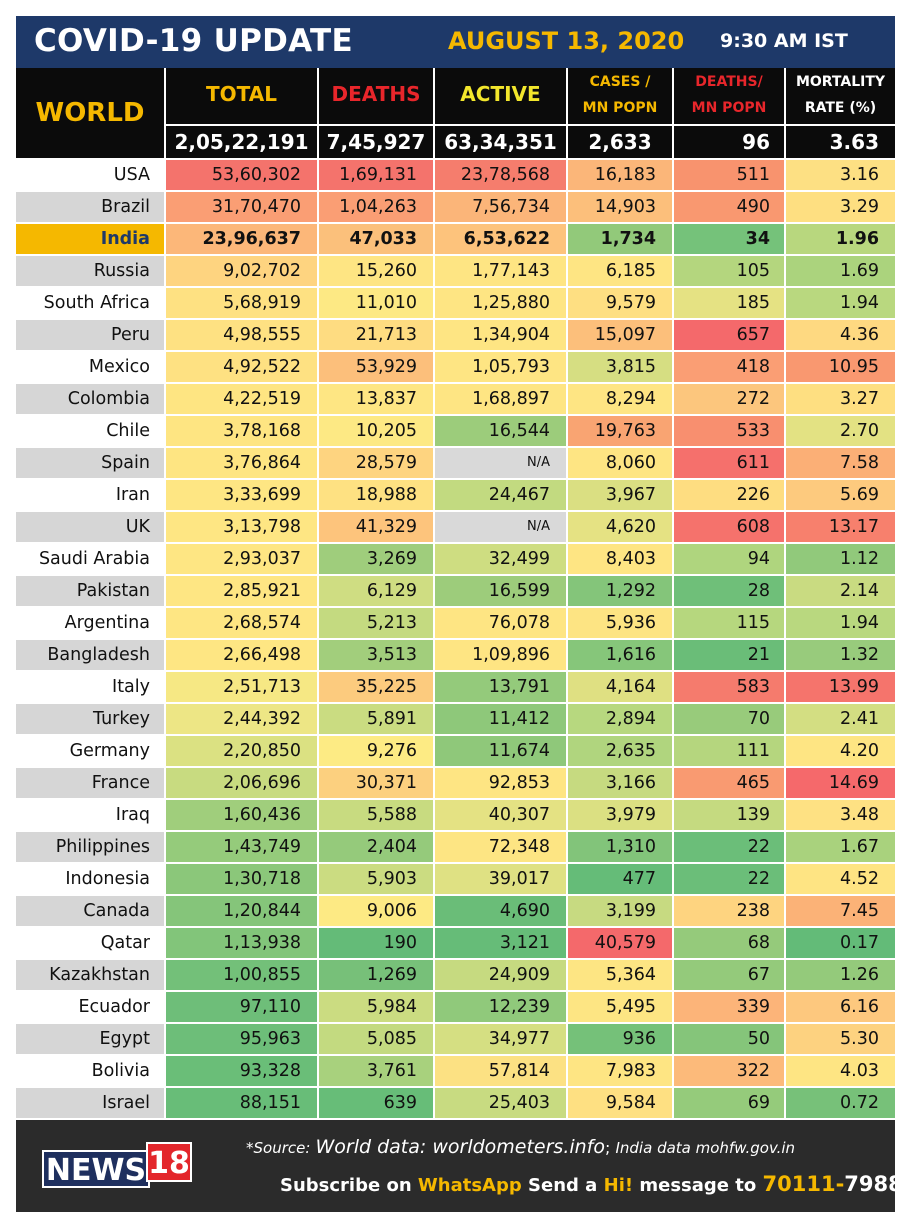  What do you see at coordinates (455, 463) in the screenshot?
I see `table-row: Spain 3,76,864 28,579 N/A 8,060 611 7.58` at bounding box center [455, 463].